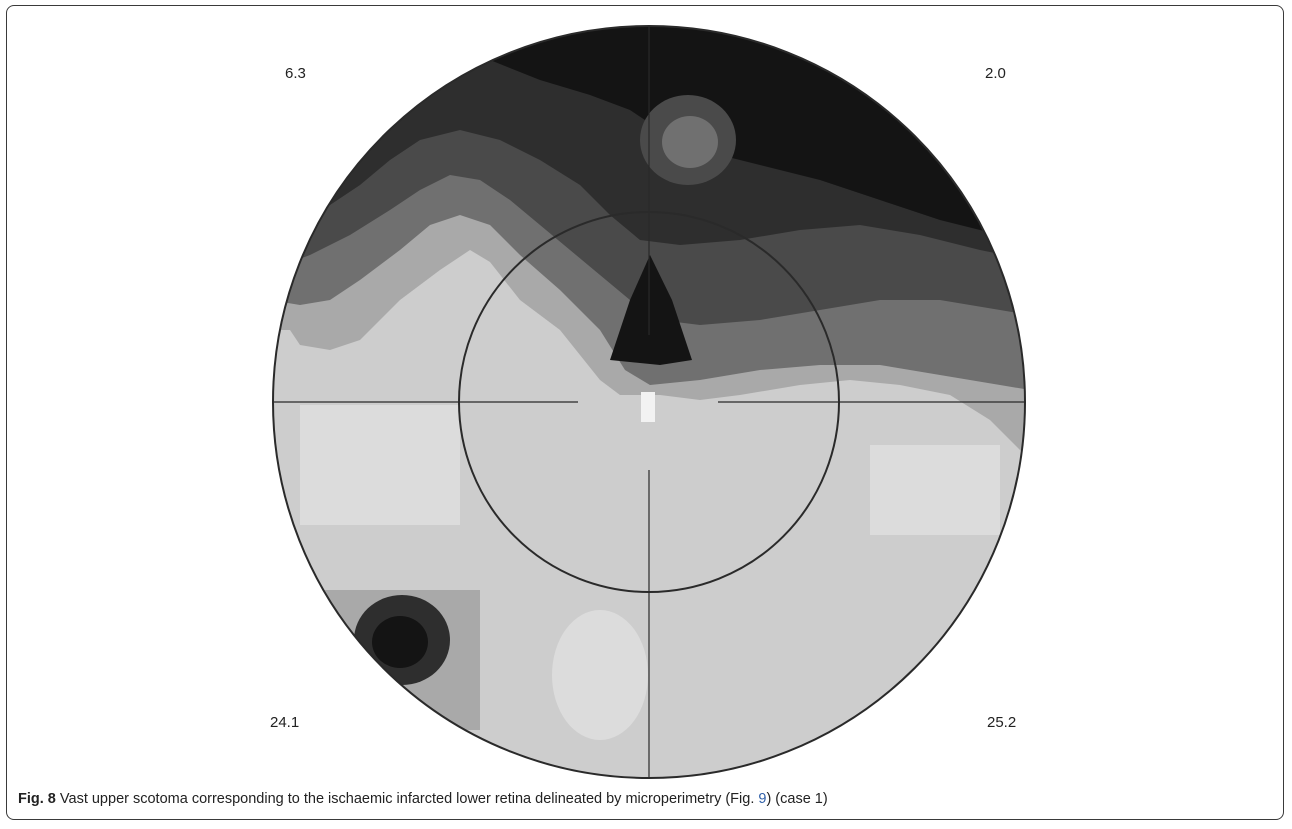  What do you see at coordinates (285, 722) in the screenshot?
I see `lower-left-value: 24.1` at bounding box center [285, 722].